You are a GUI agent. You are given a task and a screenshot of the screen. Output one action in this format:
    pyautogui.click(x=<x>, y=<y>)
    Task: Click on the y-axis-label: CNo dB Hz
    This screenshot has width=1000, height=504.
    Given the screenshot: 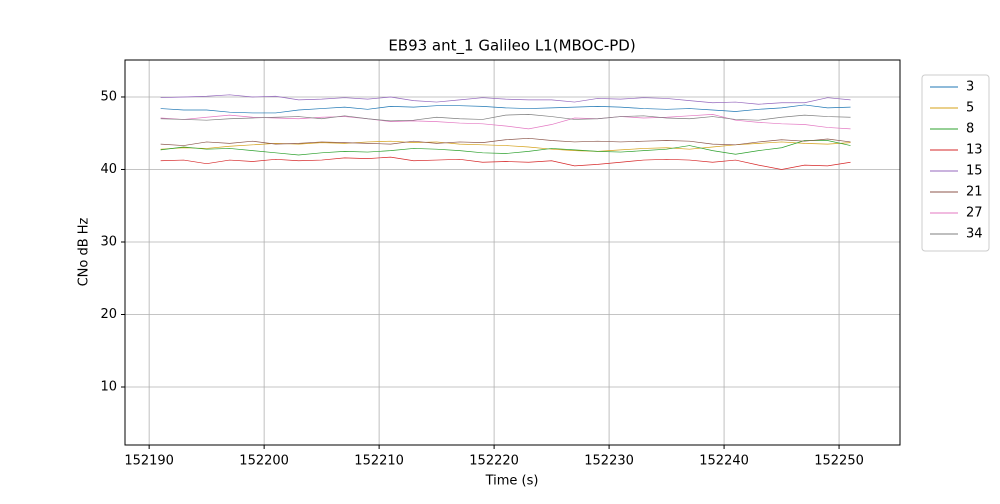 What is the action you would take?
    pyautogui.click(x=84, y=251)
    